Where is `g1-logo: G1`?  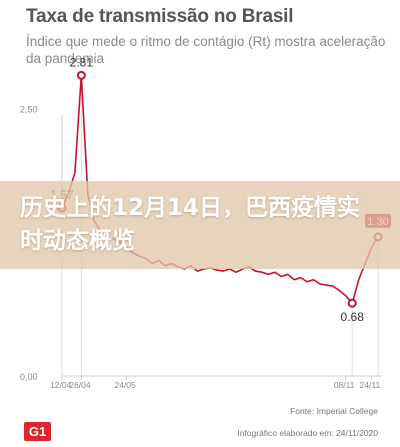 g1-logo: G1 is located at coordinates (37, 431).